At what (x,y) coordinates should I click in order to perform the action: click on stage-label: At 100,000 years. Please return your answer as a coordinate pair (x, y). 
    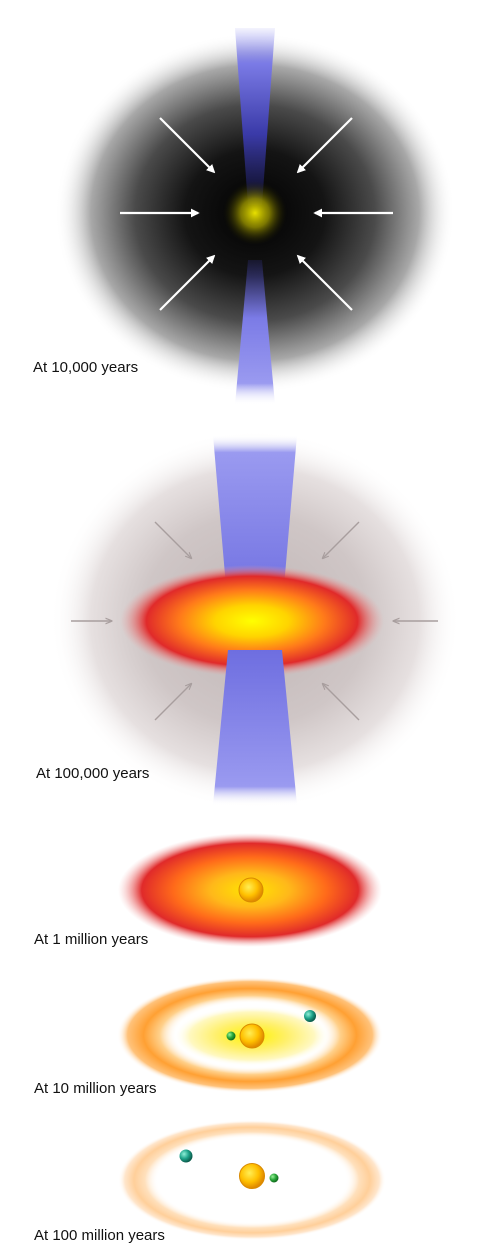
    Looking at the image, I should click on (92, 773).